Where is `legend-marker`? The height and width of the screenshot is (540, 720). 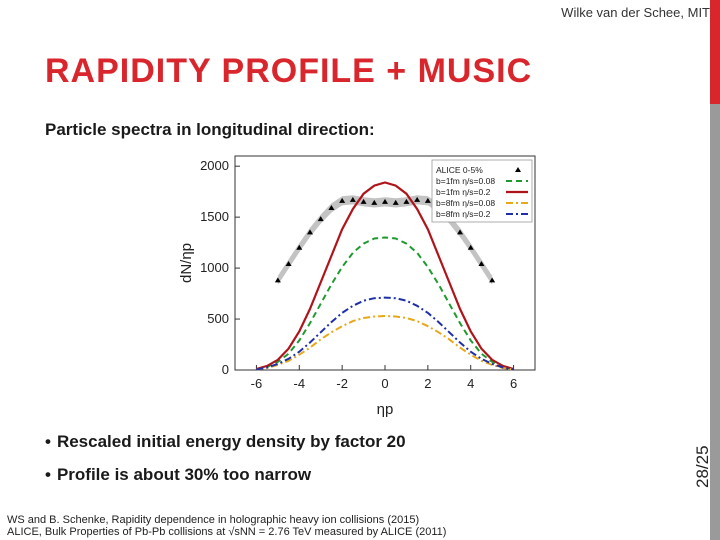 legend-marker is located at coordinates (518, 169).